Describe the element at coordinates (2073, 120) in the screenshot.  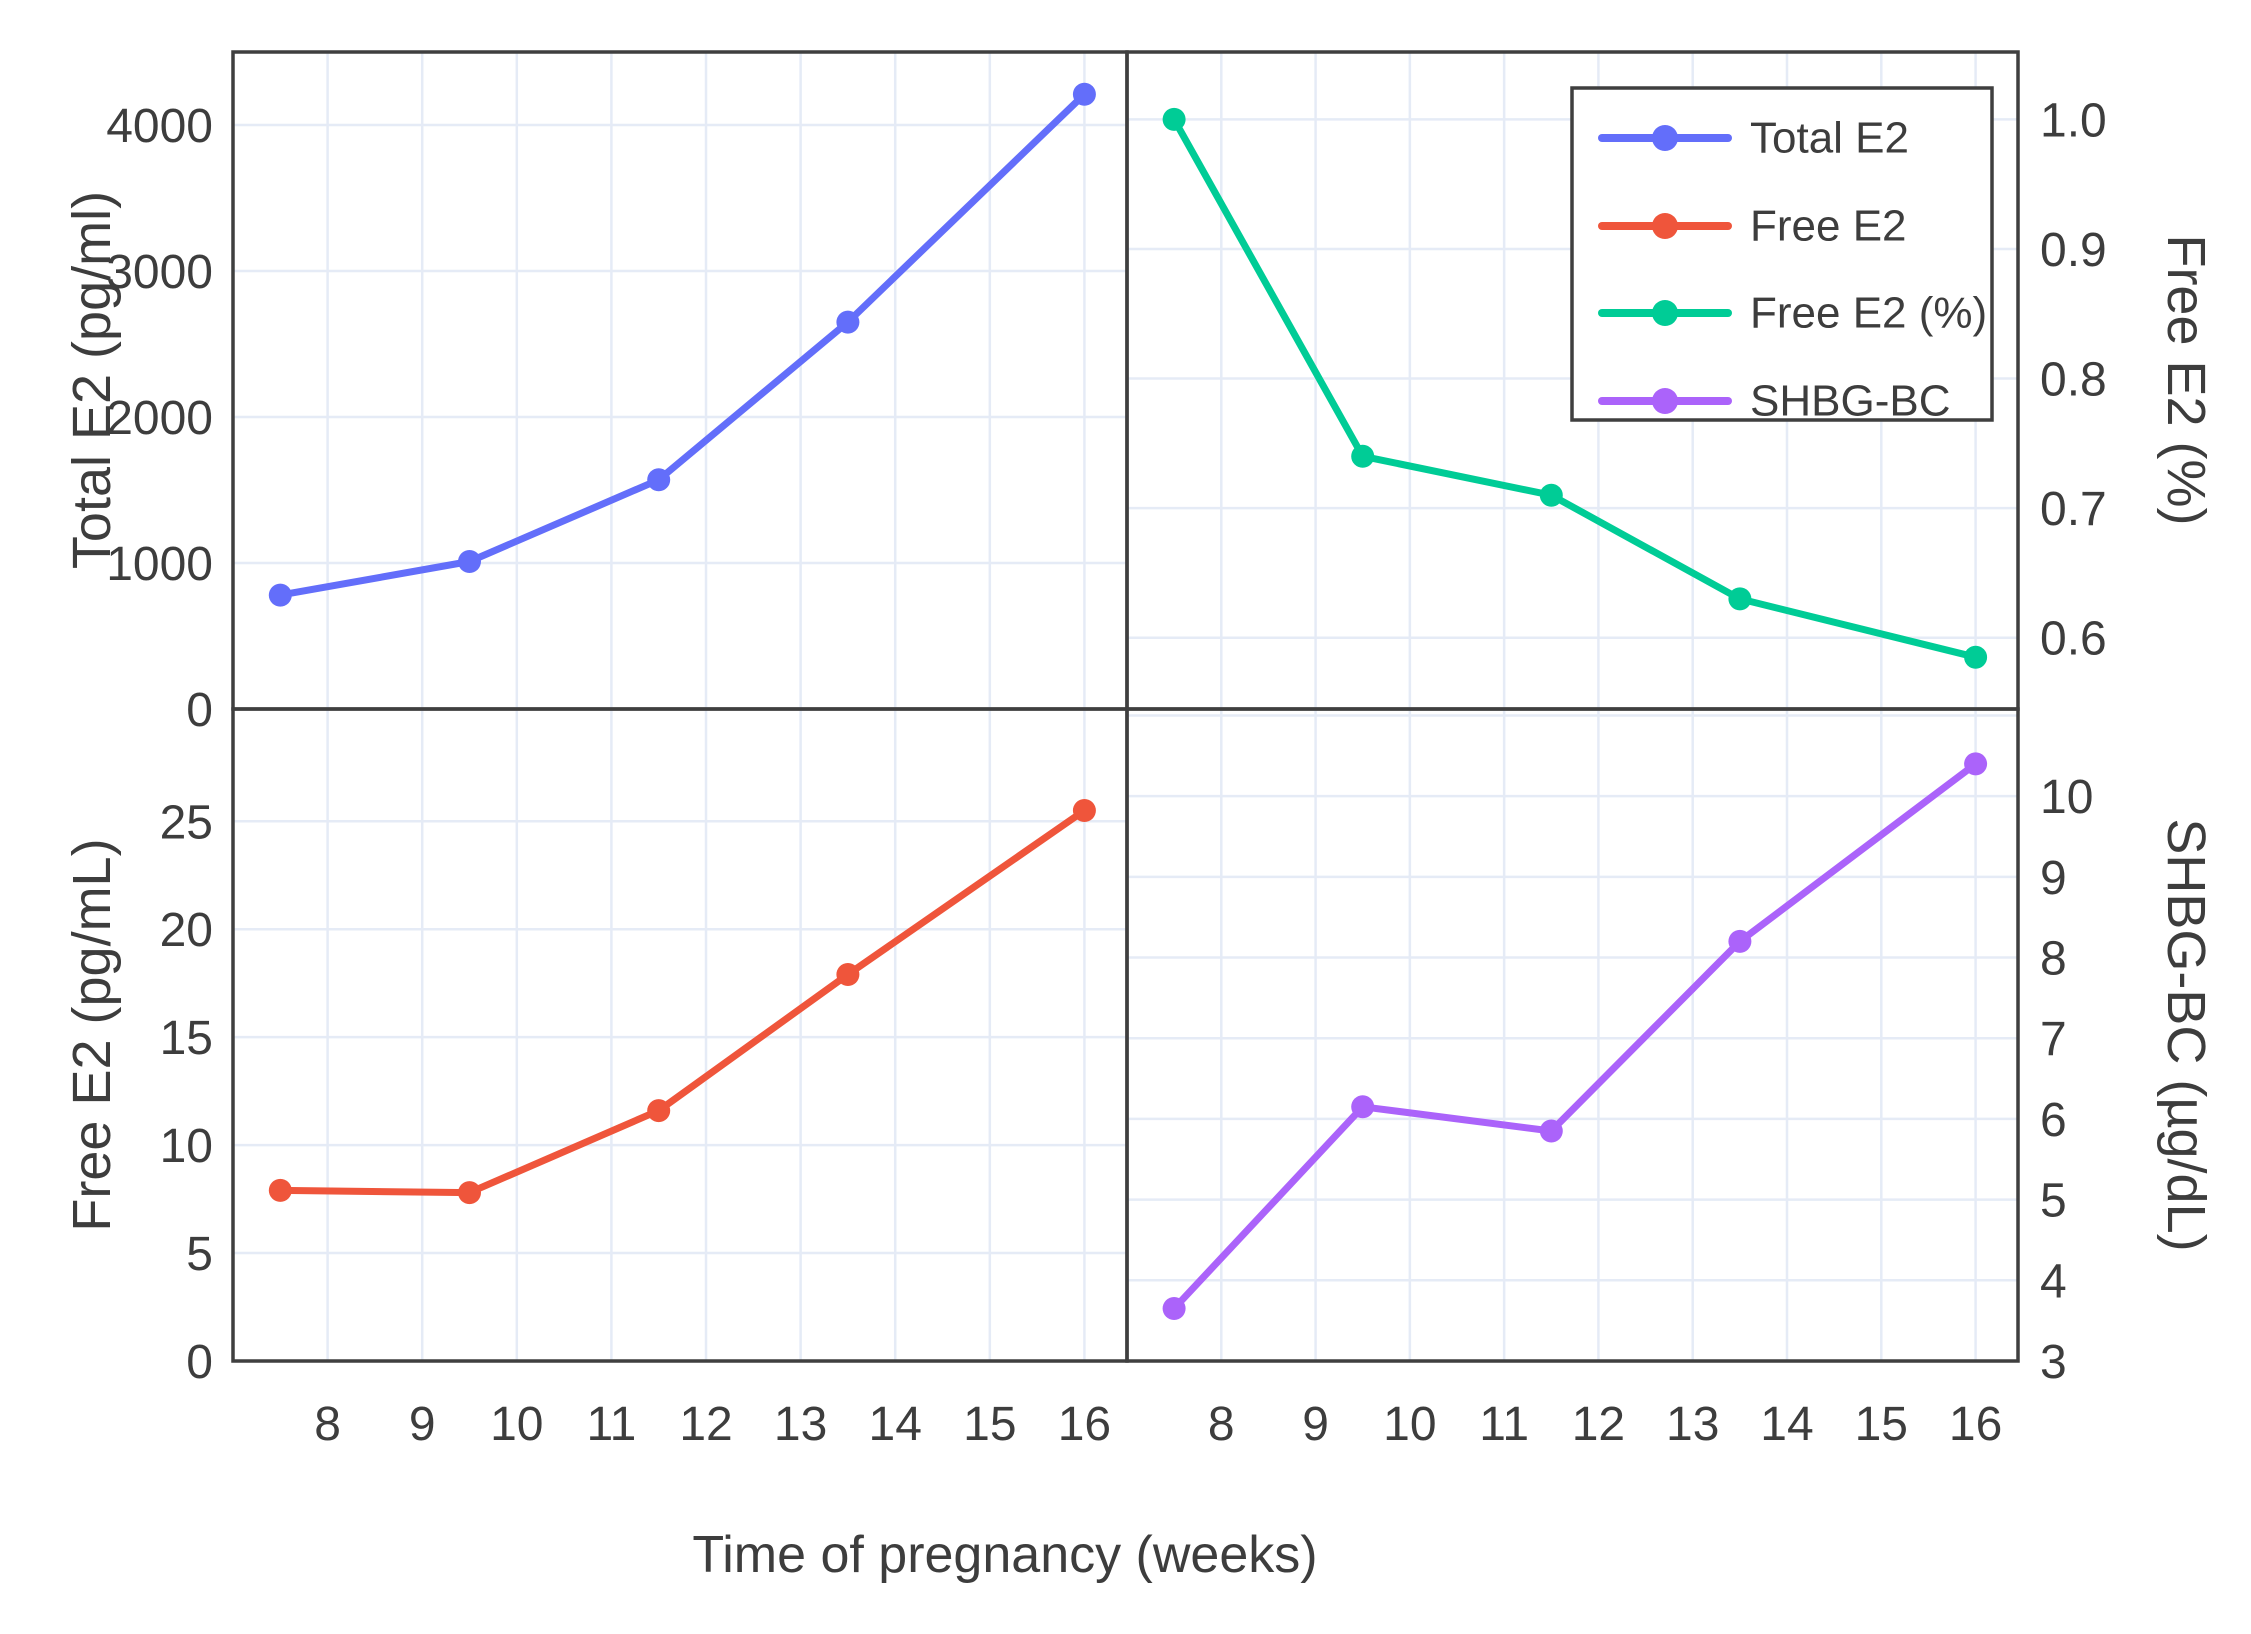
I see `y-tick-label: 1.0` at that location.